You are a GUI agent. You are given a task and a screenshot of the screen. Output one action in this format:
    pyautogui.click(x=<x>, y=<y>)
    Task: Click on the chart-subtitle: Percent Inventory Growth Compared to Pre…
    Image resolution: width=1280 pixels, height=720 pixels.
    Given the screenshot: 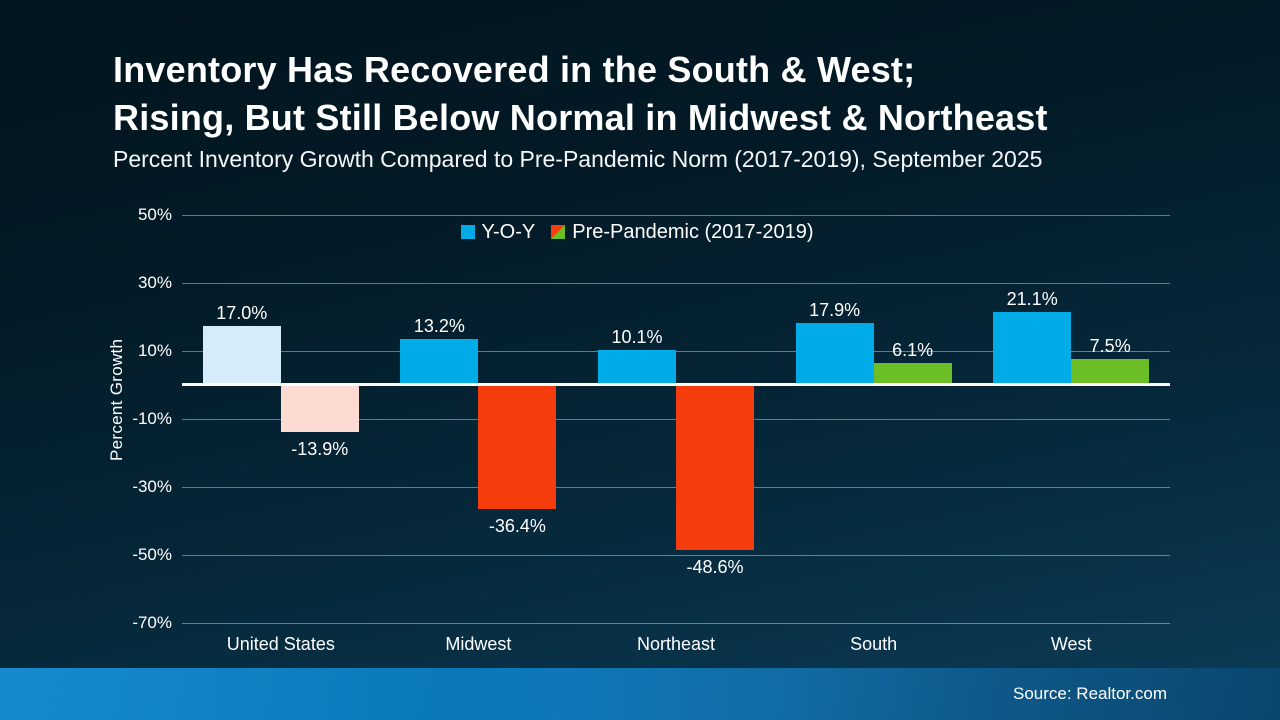 What is the action you would take?
    pyautogui.click(x=578, y=159)
    